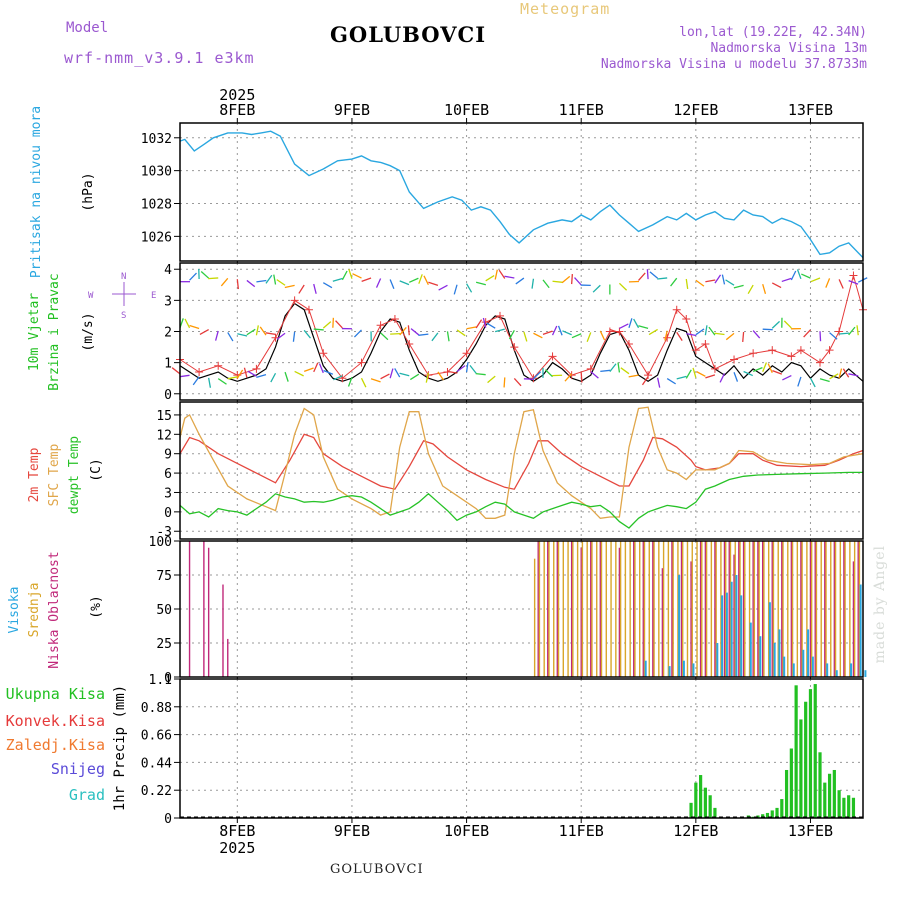 This screenshot has height=900, width=900. Describe the element at coordinates (156, 172) in the screenshot. I see `y-tick-label: 1030` at that location.